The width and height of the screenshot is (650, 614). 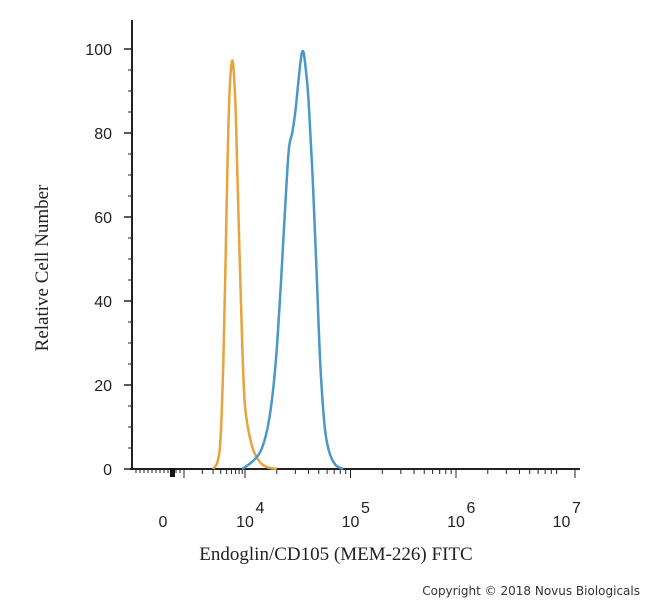 I want to click on x-tick-exponent: 5, so click(x=365, y=508).